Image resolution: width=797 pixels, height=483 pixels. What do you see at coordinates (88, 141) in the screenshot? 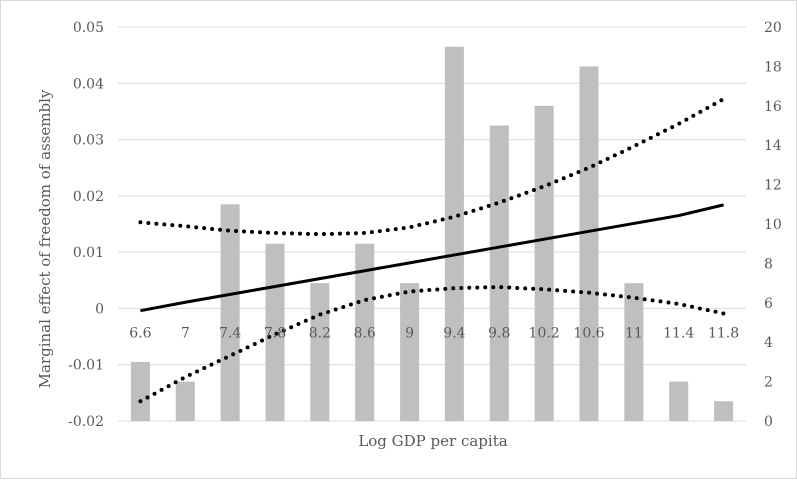
I see `y-primary-tick-label: 0.03` at bounding box center [88, 141].